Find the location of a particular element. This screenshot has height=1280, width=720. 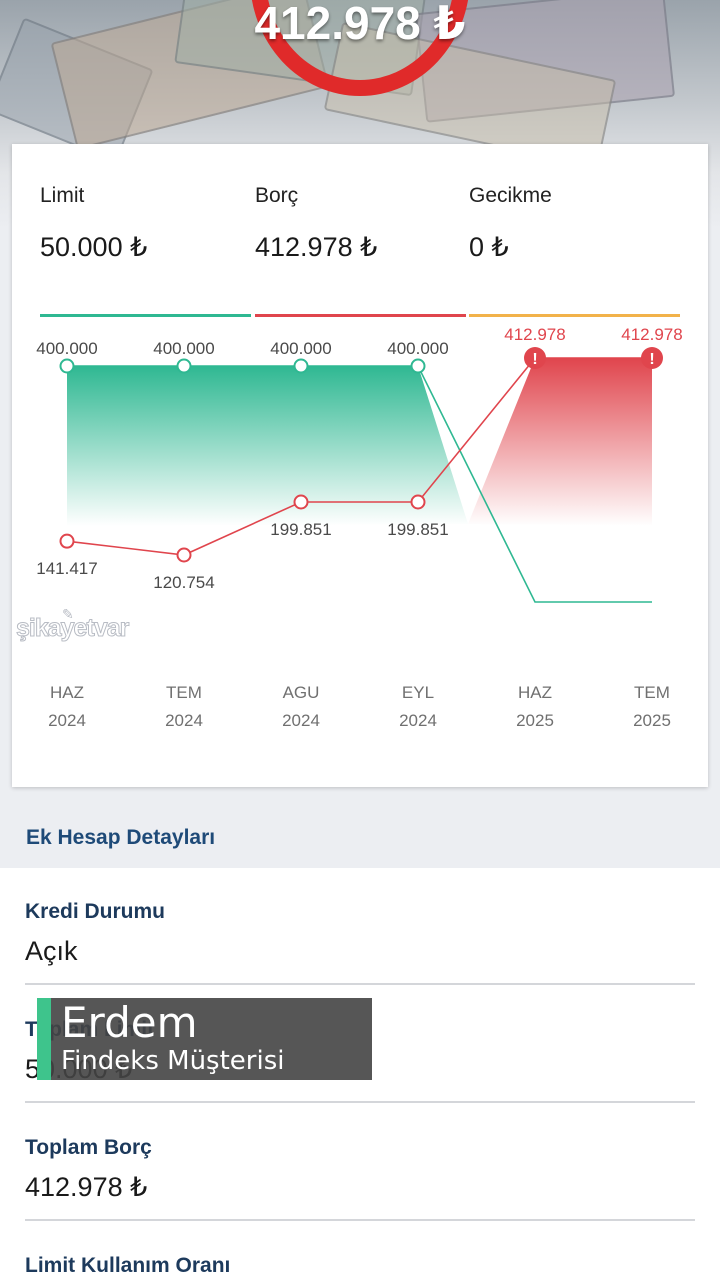

customer-name: Erdem is located at coordinates (129, 1022).